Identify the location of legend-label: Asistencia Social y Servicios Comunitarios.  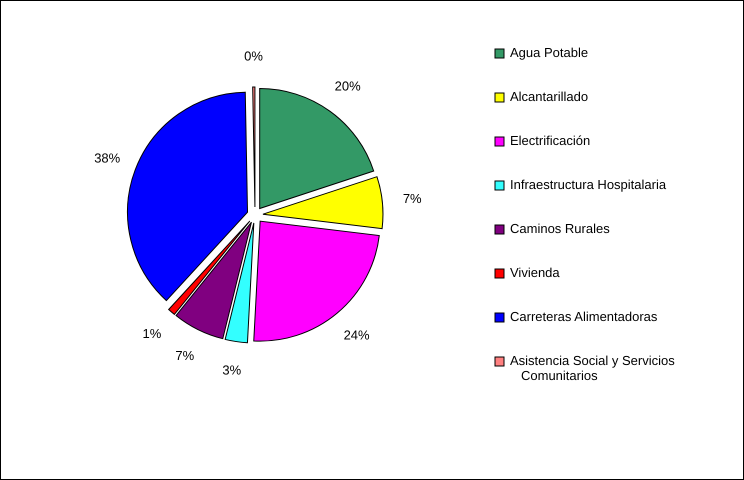
(593, 368).